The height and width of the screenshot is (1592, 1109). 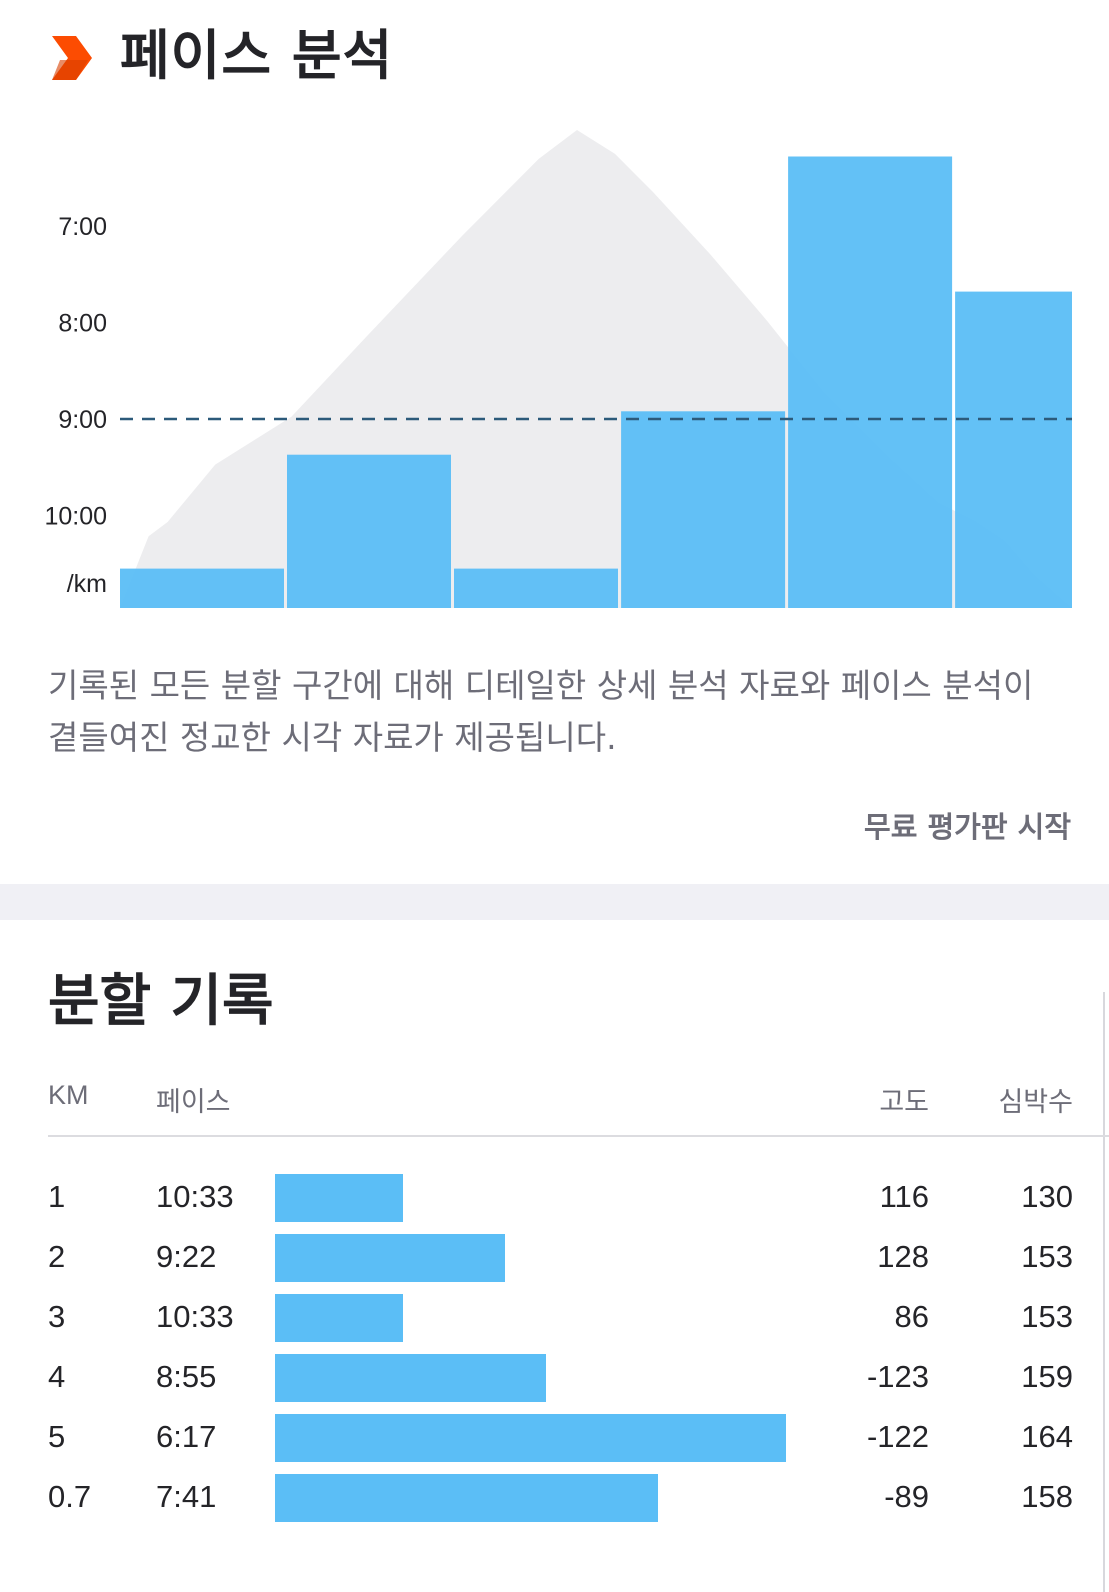 I want to click on y-tick-label: 7:00, so click(x=82, y=227).